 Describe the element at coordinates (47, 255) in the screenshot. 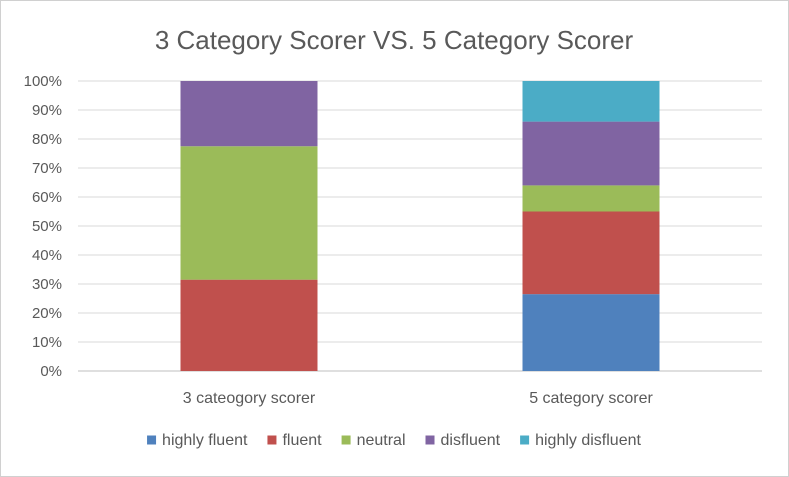

I see `y-tick-label: 40%` at that location.